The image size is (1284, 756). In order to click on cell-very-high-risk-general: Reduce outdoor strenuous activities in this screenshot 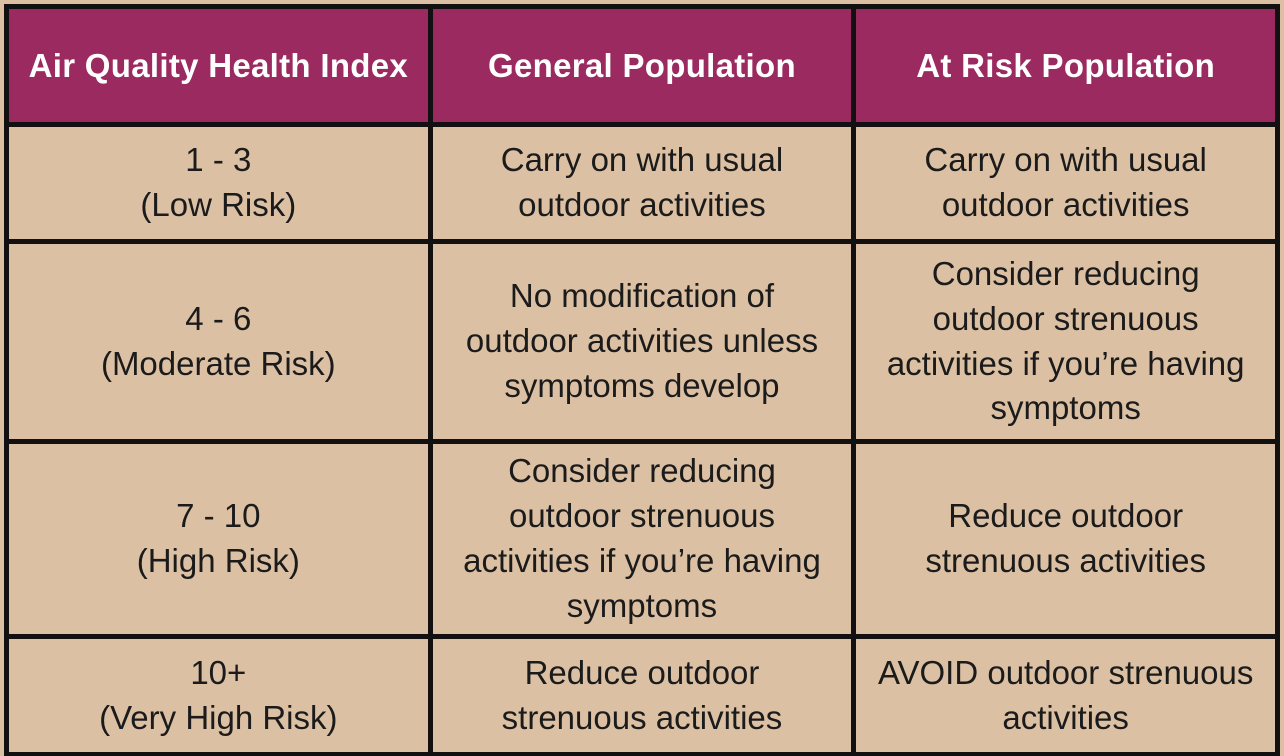, I will do `click(642, 695)`.